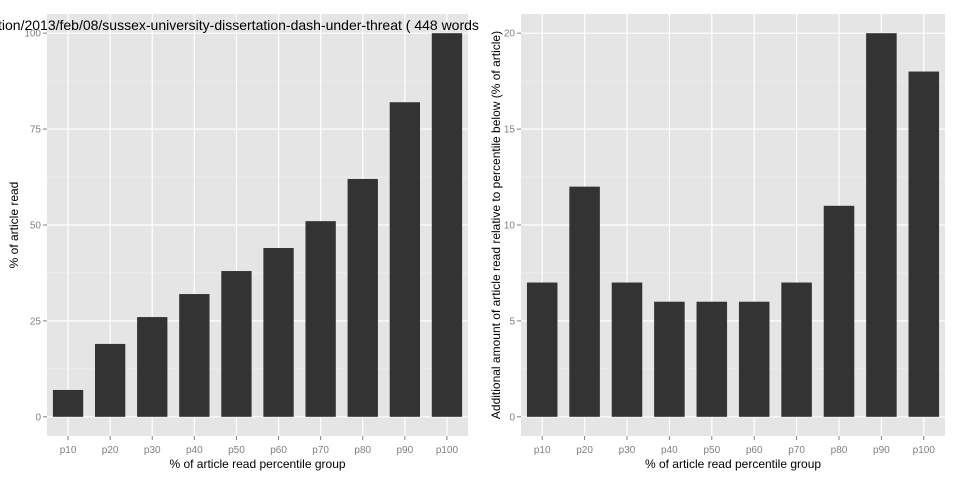 The width and height of the screenshot is (960, 480). I want to click on y-axis-title: % of article read, so click(14, 225).